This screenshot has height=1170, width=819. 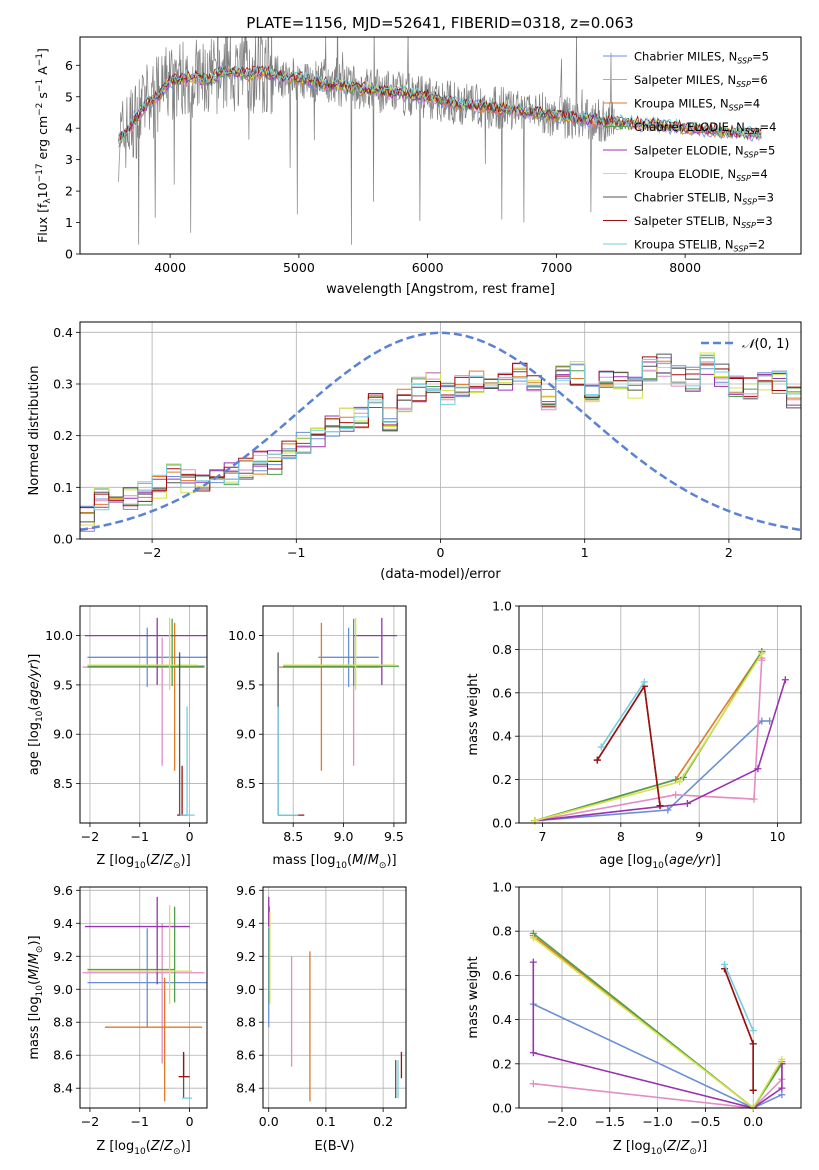 What do you see at coordinates (44, 145) in the screenshot?
I see `y-axis-label: Flux [fλ10−17 erg cm−2 s−1 A−1]` at bounding box center [44, 145].